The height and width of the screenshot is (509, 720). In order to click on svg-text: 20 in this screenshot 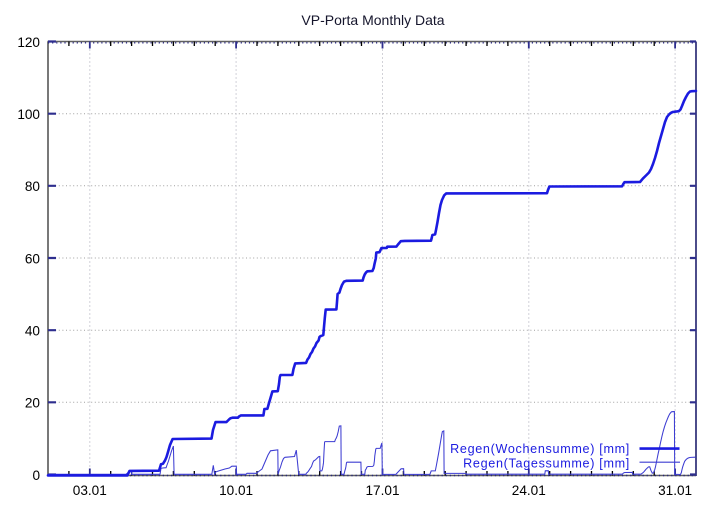, I will do `click(33, 403)`.